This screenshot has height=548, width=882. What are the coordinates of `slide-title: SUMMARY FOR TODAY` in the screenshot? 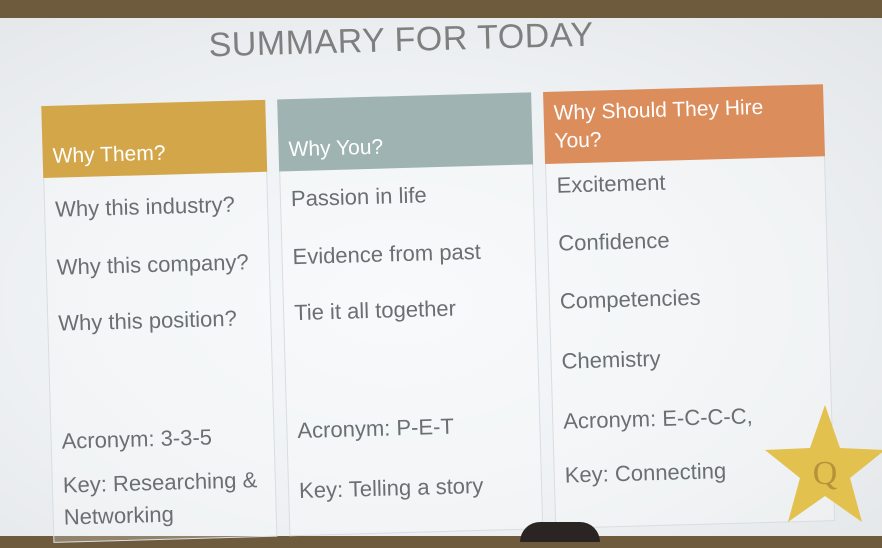 It's located at (401, 40).